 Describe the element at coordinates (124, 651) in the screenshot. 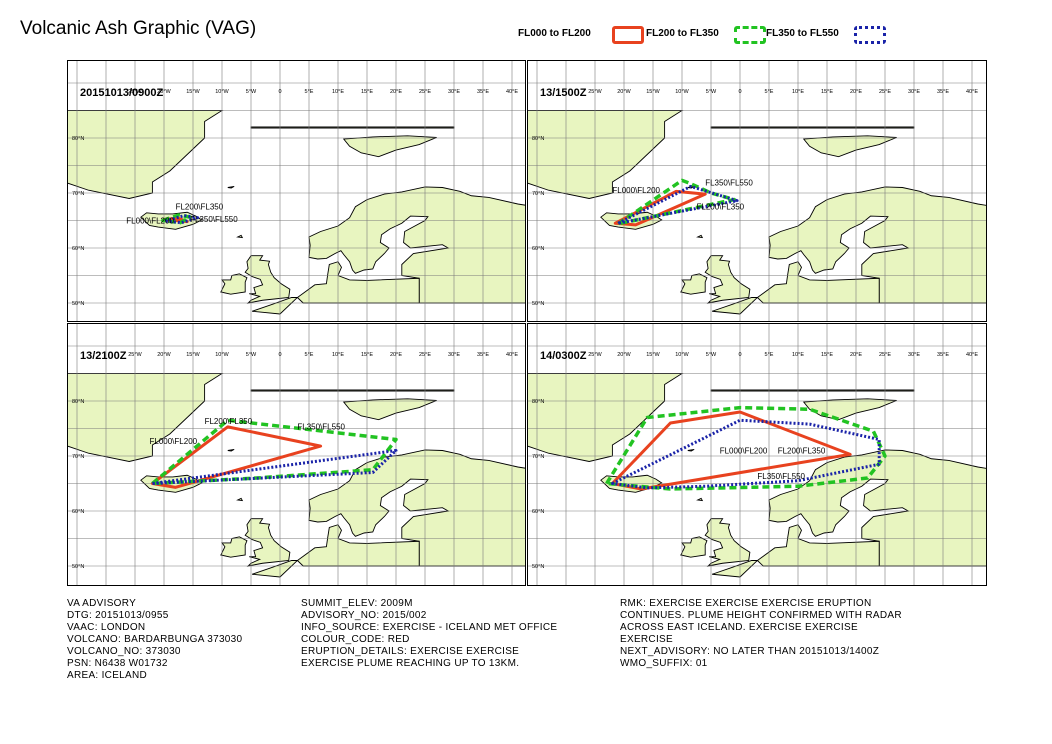

I see `advisory-line: VOLCANO_NO: 373030` at that location.